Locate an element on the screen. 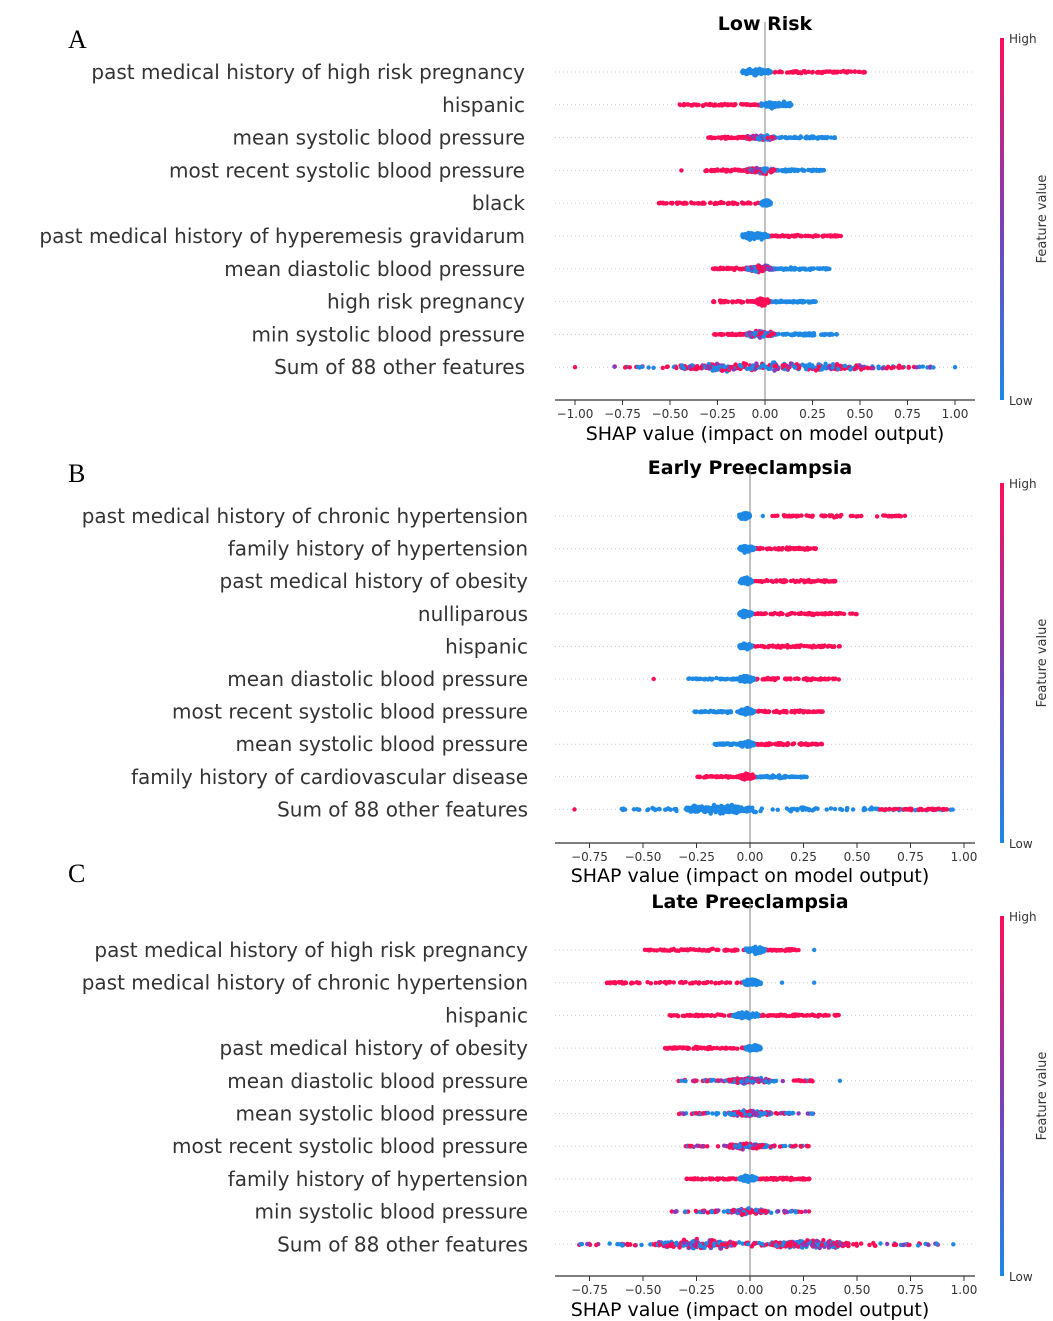  x-tick-label: −1.00 is located at coordinates (575, 414).